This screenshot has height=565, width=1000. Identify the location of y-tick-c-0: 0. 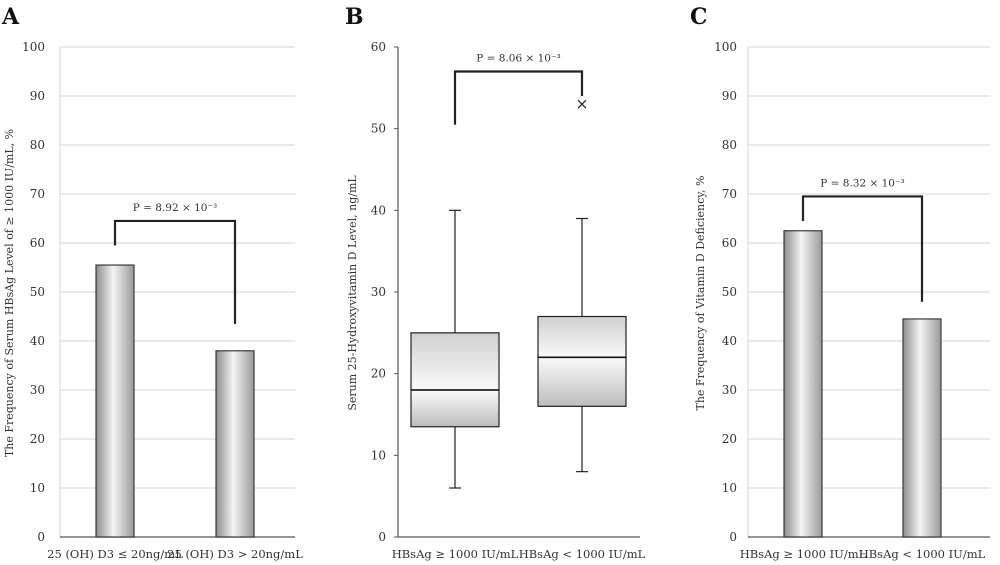
(733, 537).